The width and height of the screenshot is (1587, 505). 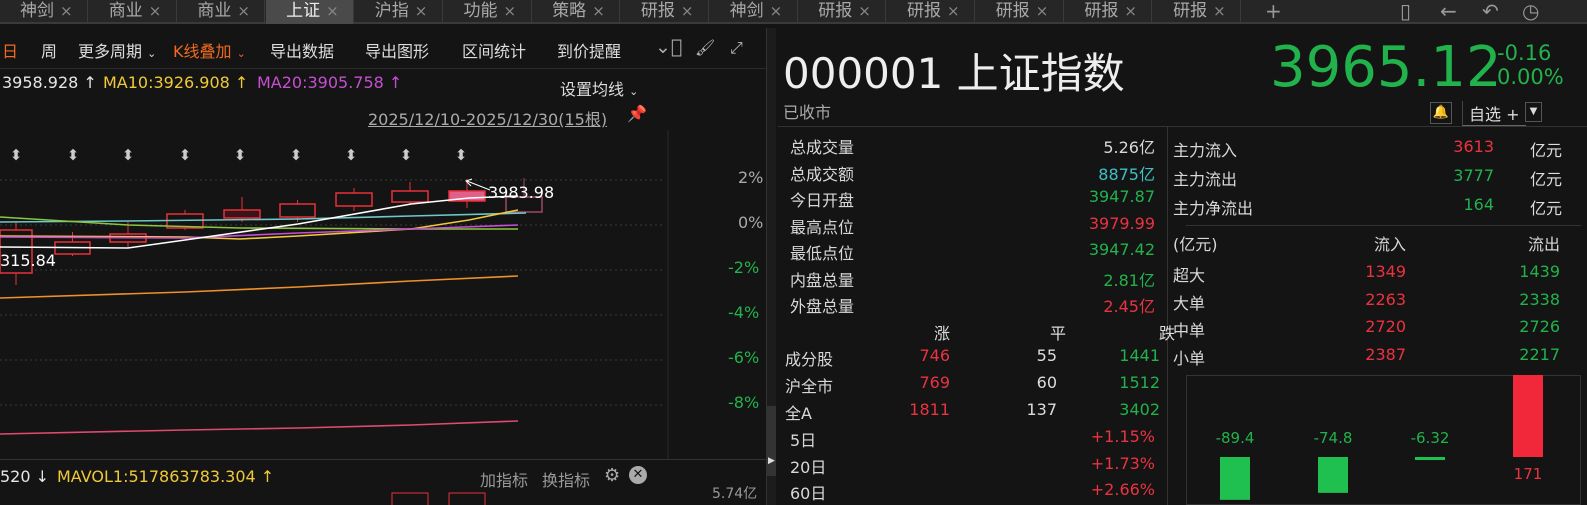 What do you see at coordinates (397, 51) in the screenshot?
I see `export-image-button: 导出图形` at bounding box center [397, 51].